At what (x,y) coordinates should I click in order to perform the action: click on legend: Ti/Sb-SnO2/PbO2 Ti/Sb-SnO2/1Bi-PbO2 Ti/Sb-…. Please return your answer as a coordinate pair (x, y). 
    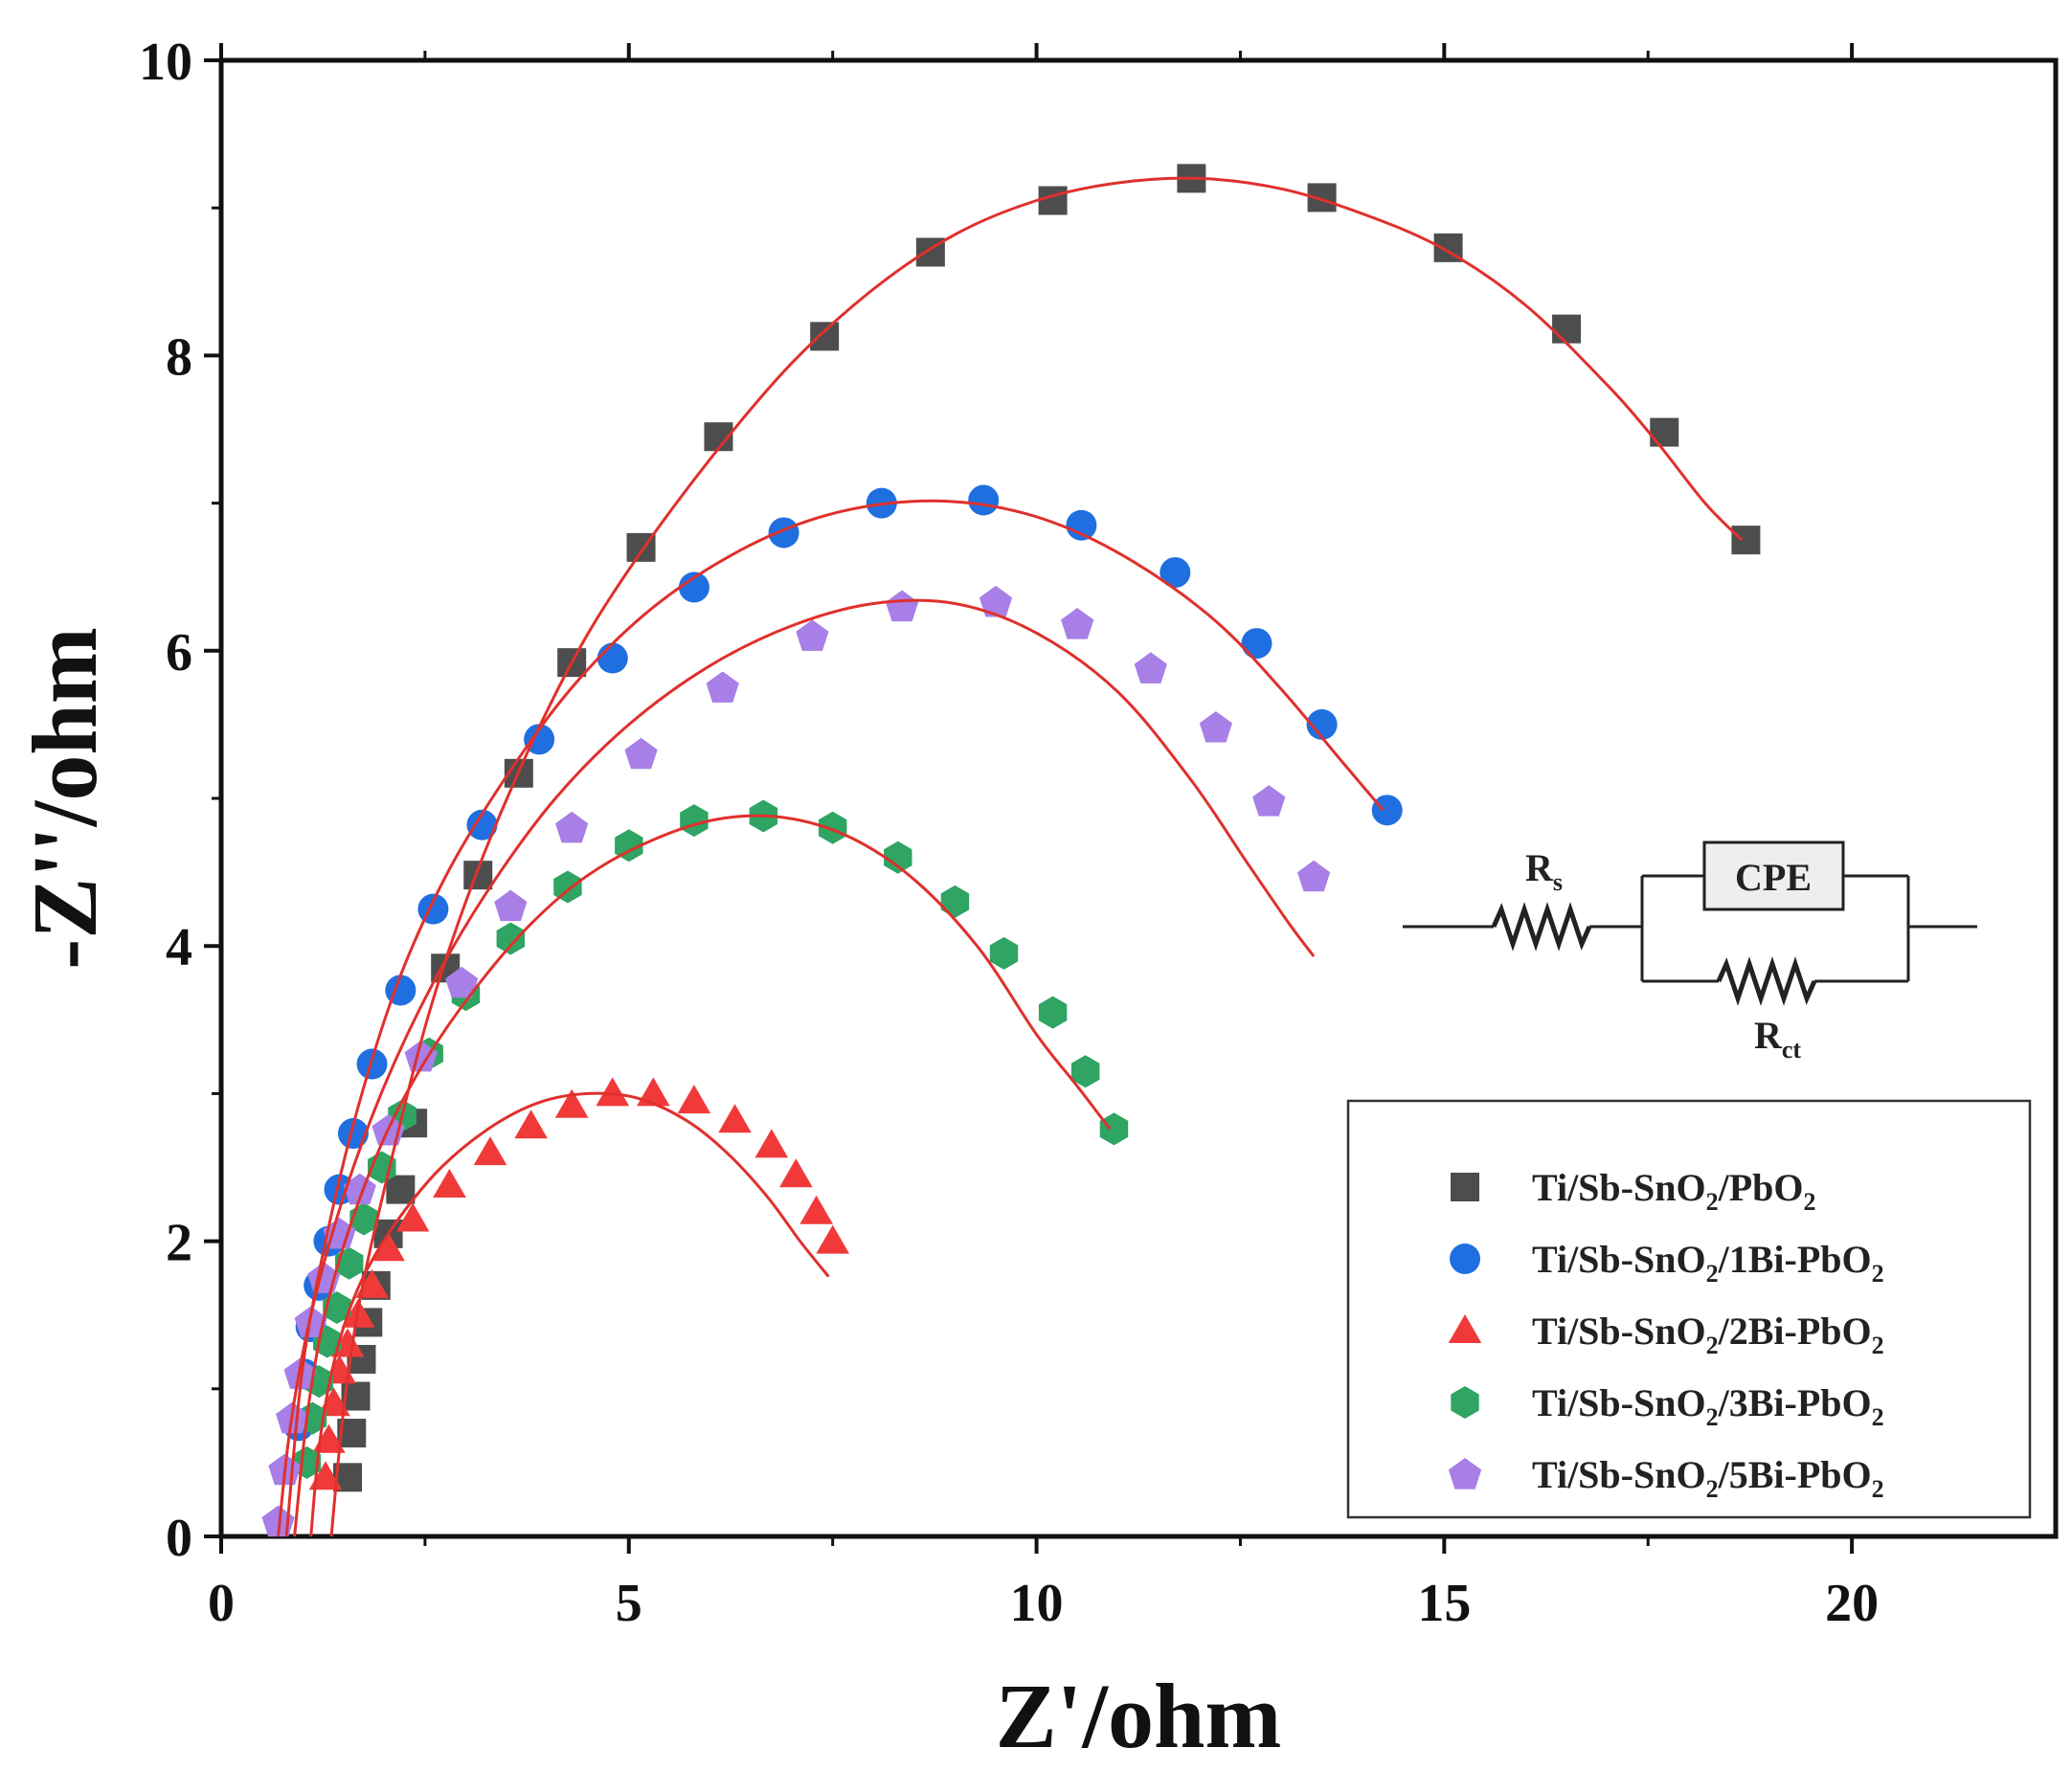
    Looking at the image, I should click on (1666, 1334).